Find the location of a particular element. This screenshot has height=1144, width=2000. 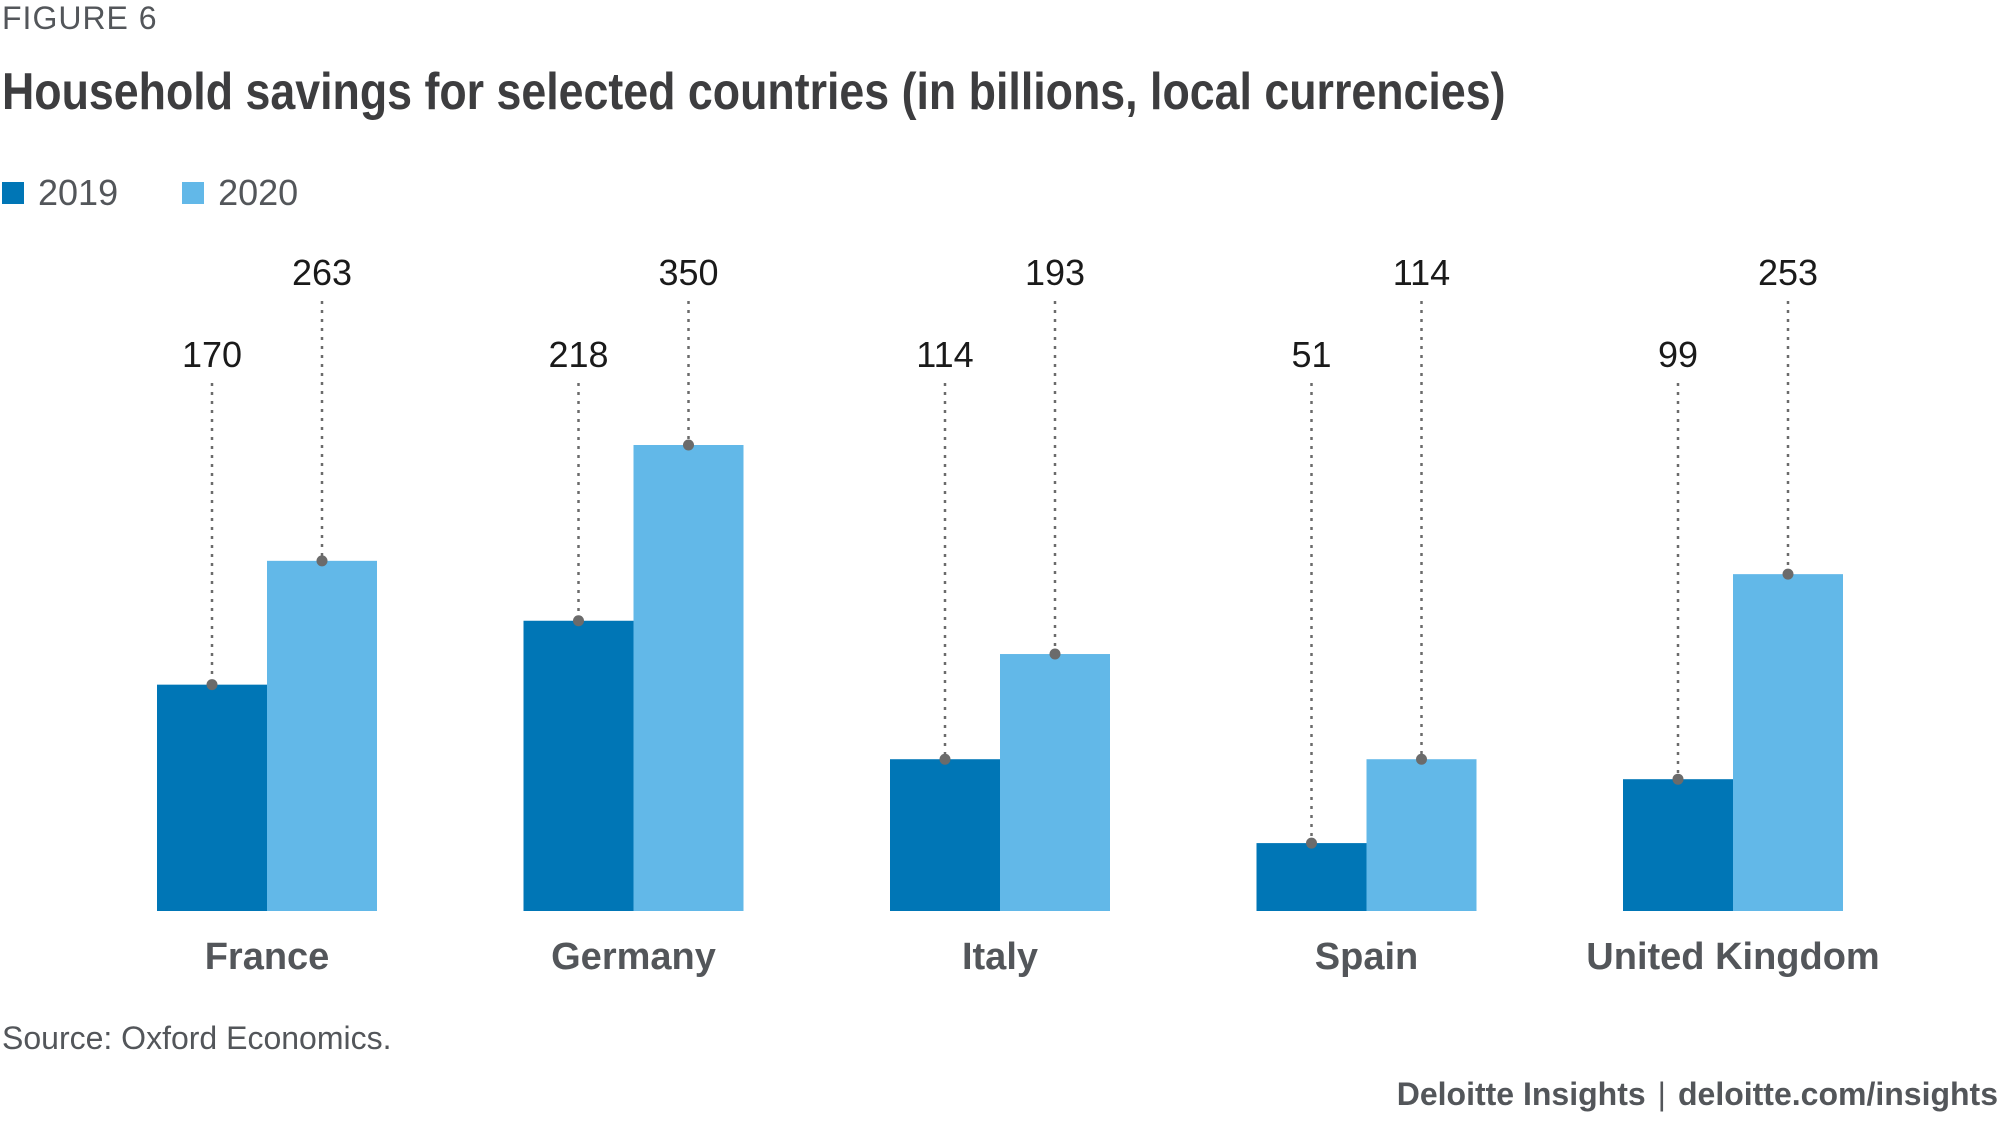

legend: 2019 2020 is located at coordinates (182, 193).